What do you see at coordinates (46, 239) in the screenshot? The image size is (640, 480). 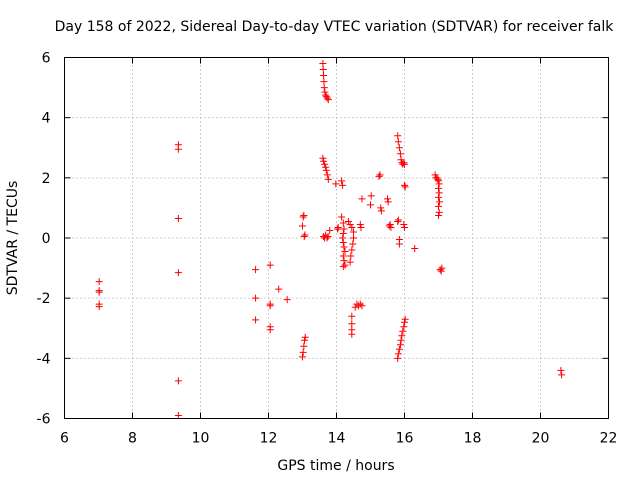 I see `y-tick-label: 0` at bounding box center [46, 239].